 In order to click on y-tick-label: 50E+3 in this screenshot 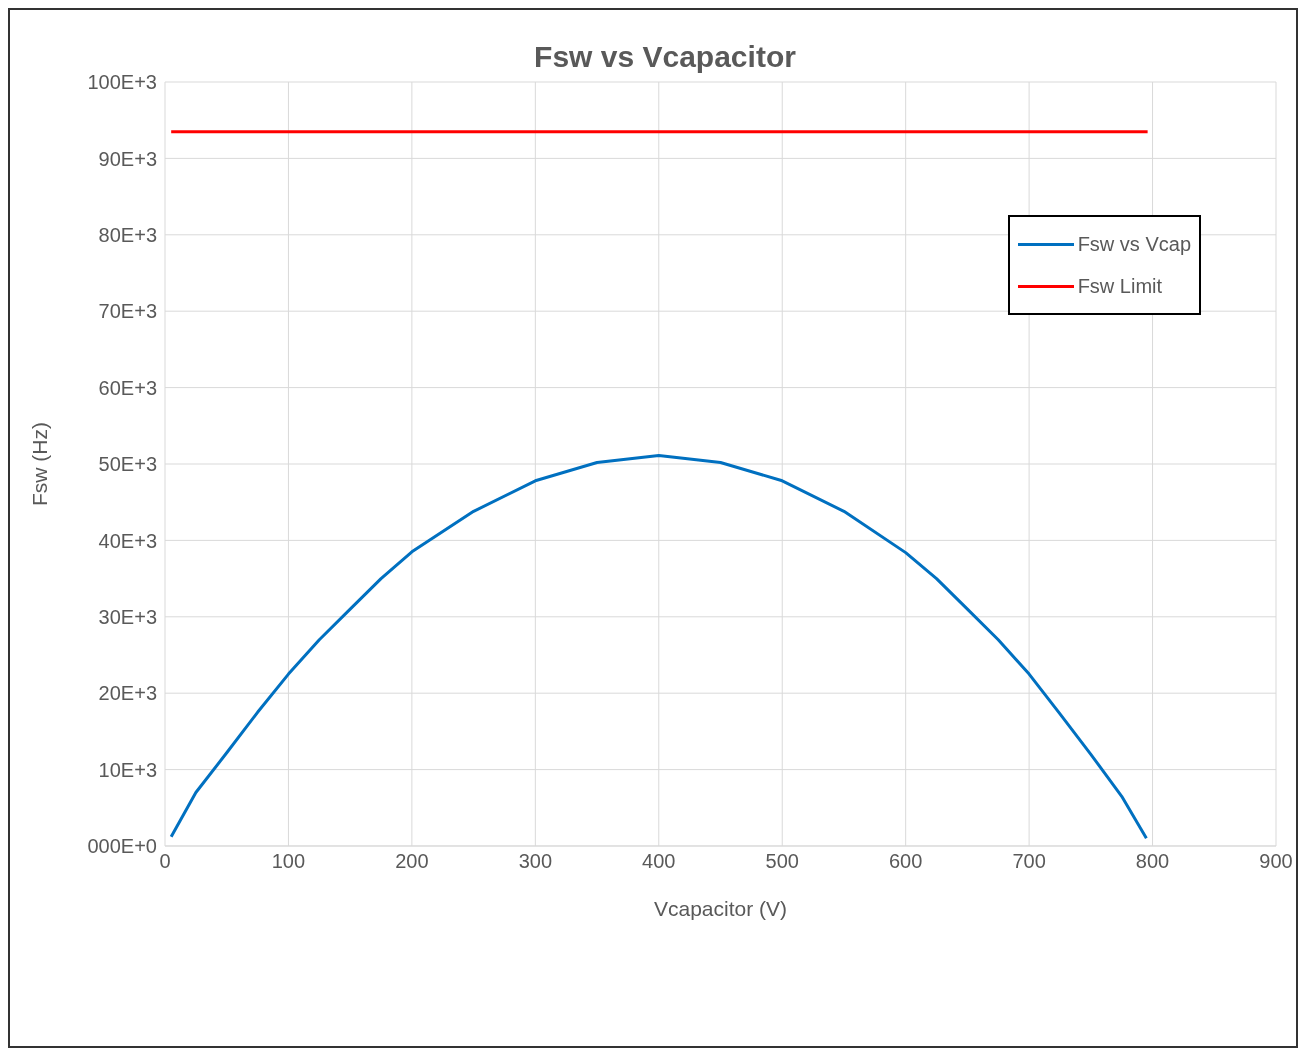, I will do `click(127, 464)`.